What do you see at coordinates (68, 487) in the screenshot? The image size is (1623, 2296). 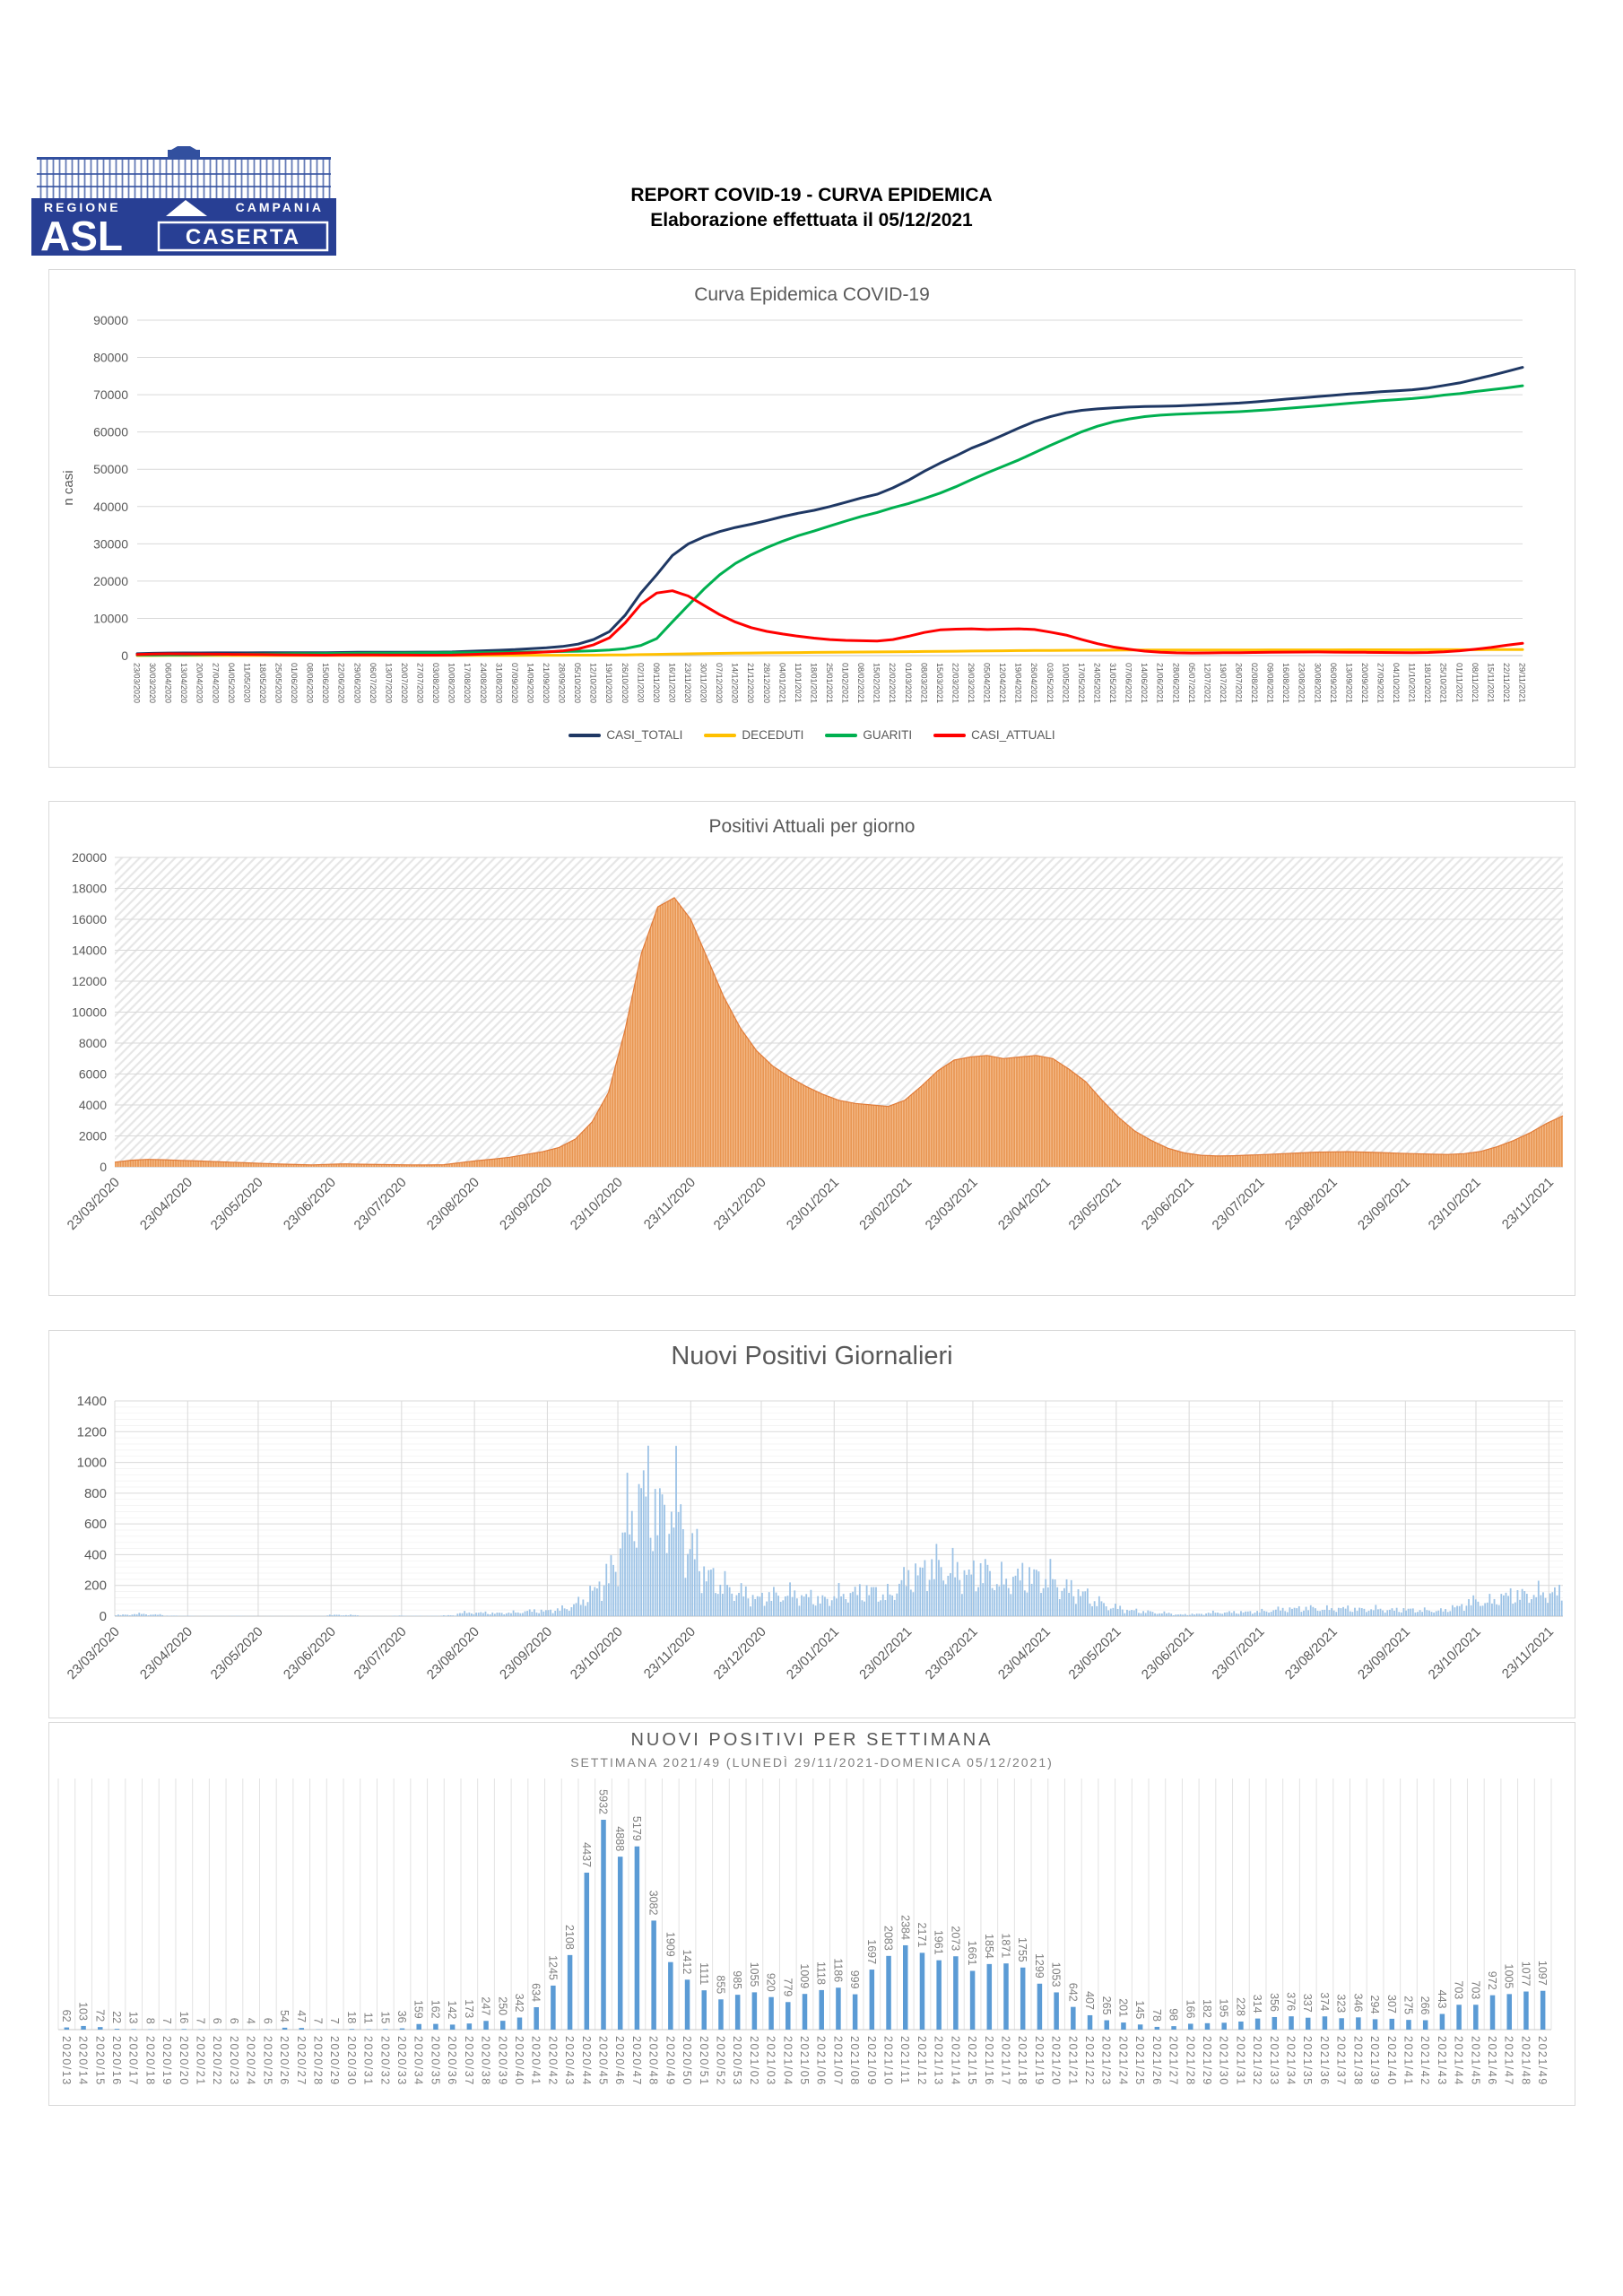 I see `chart1-y-axis-title: n casi` at bounding box center [68, 487].